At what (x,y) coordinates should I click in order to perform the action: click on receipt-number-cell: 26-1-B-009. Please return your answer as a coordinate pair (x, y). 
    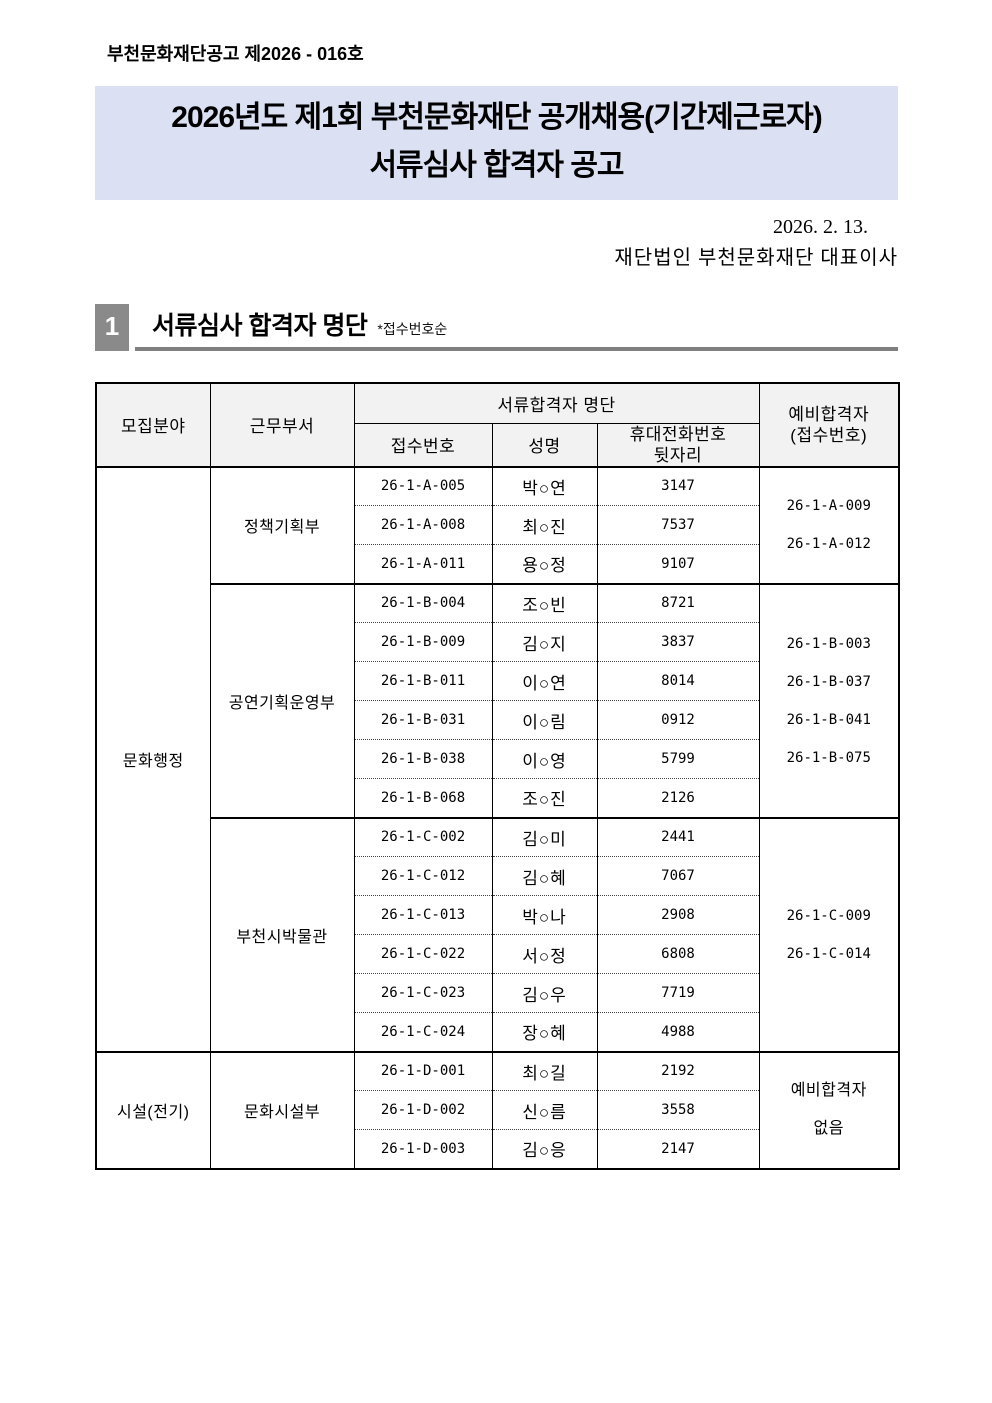
    Looking at the image, I should click on (423, 642).